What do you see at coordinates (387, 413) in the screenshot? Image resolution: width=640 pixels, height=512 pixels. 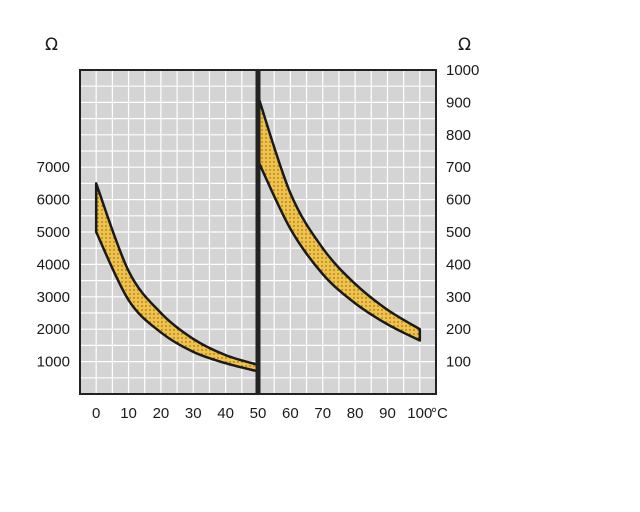 I see `x-tick-label: 90` at bounding box center [387, 413].